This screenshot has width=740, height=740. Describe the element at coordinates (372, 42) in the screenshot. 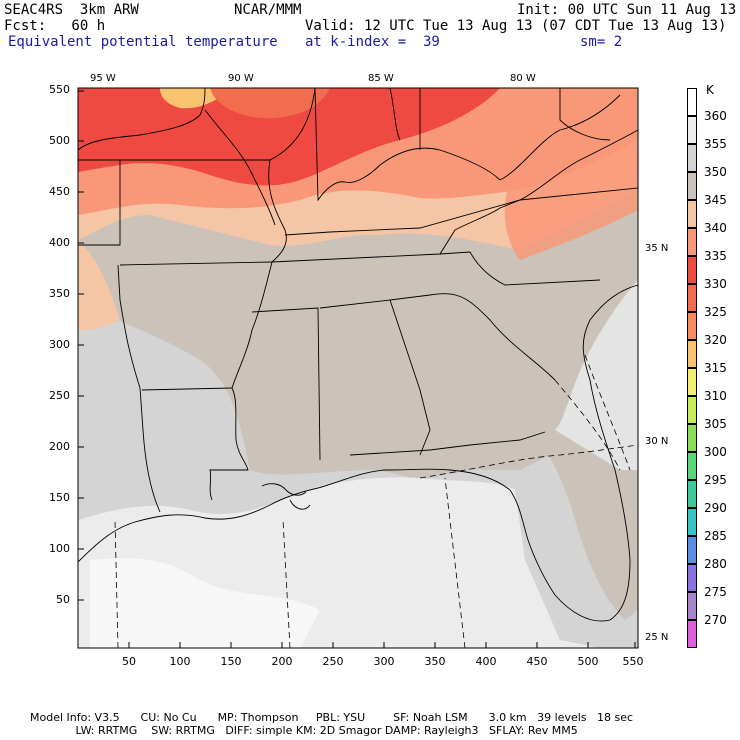

I see `level-label: at k-index = 39` at that location.